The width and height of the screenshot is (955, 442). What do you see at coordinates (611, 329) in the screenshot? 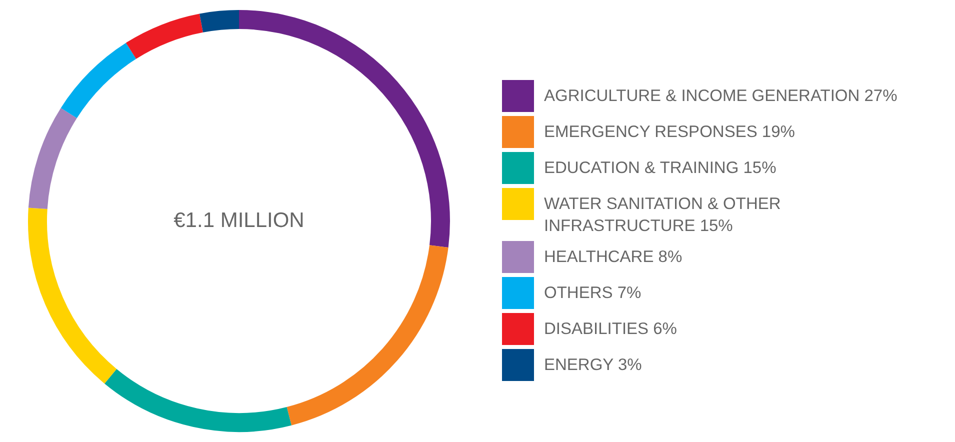
I see `legend-label: DISABILITIES 6%` at bounding box center [611, 329].